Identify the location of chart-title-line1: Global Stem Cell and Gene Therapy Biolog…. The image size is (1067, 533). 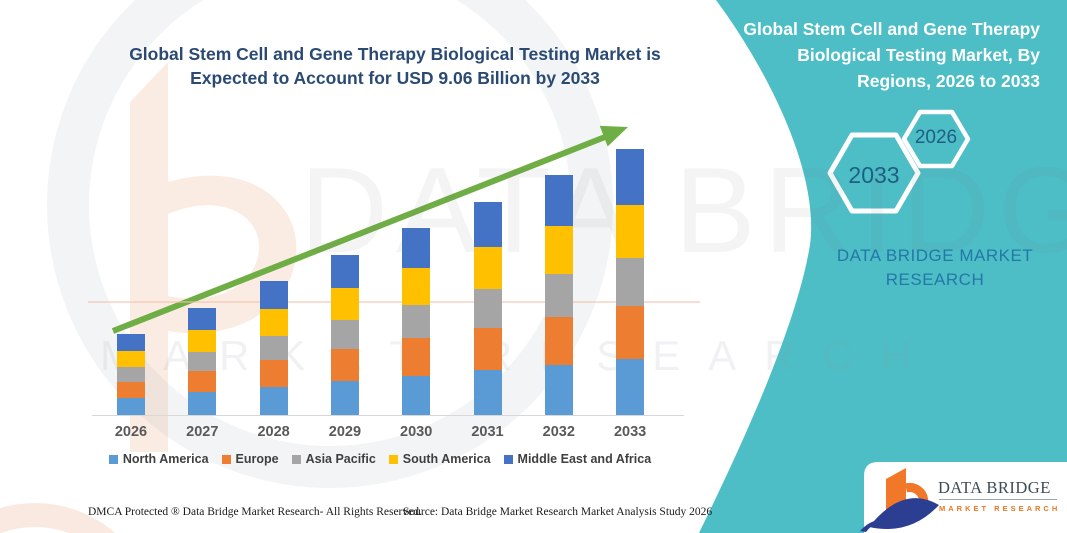
(395, 54).